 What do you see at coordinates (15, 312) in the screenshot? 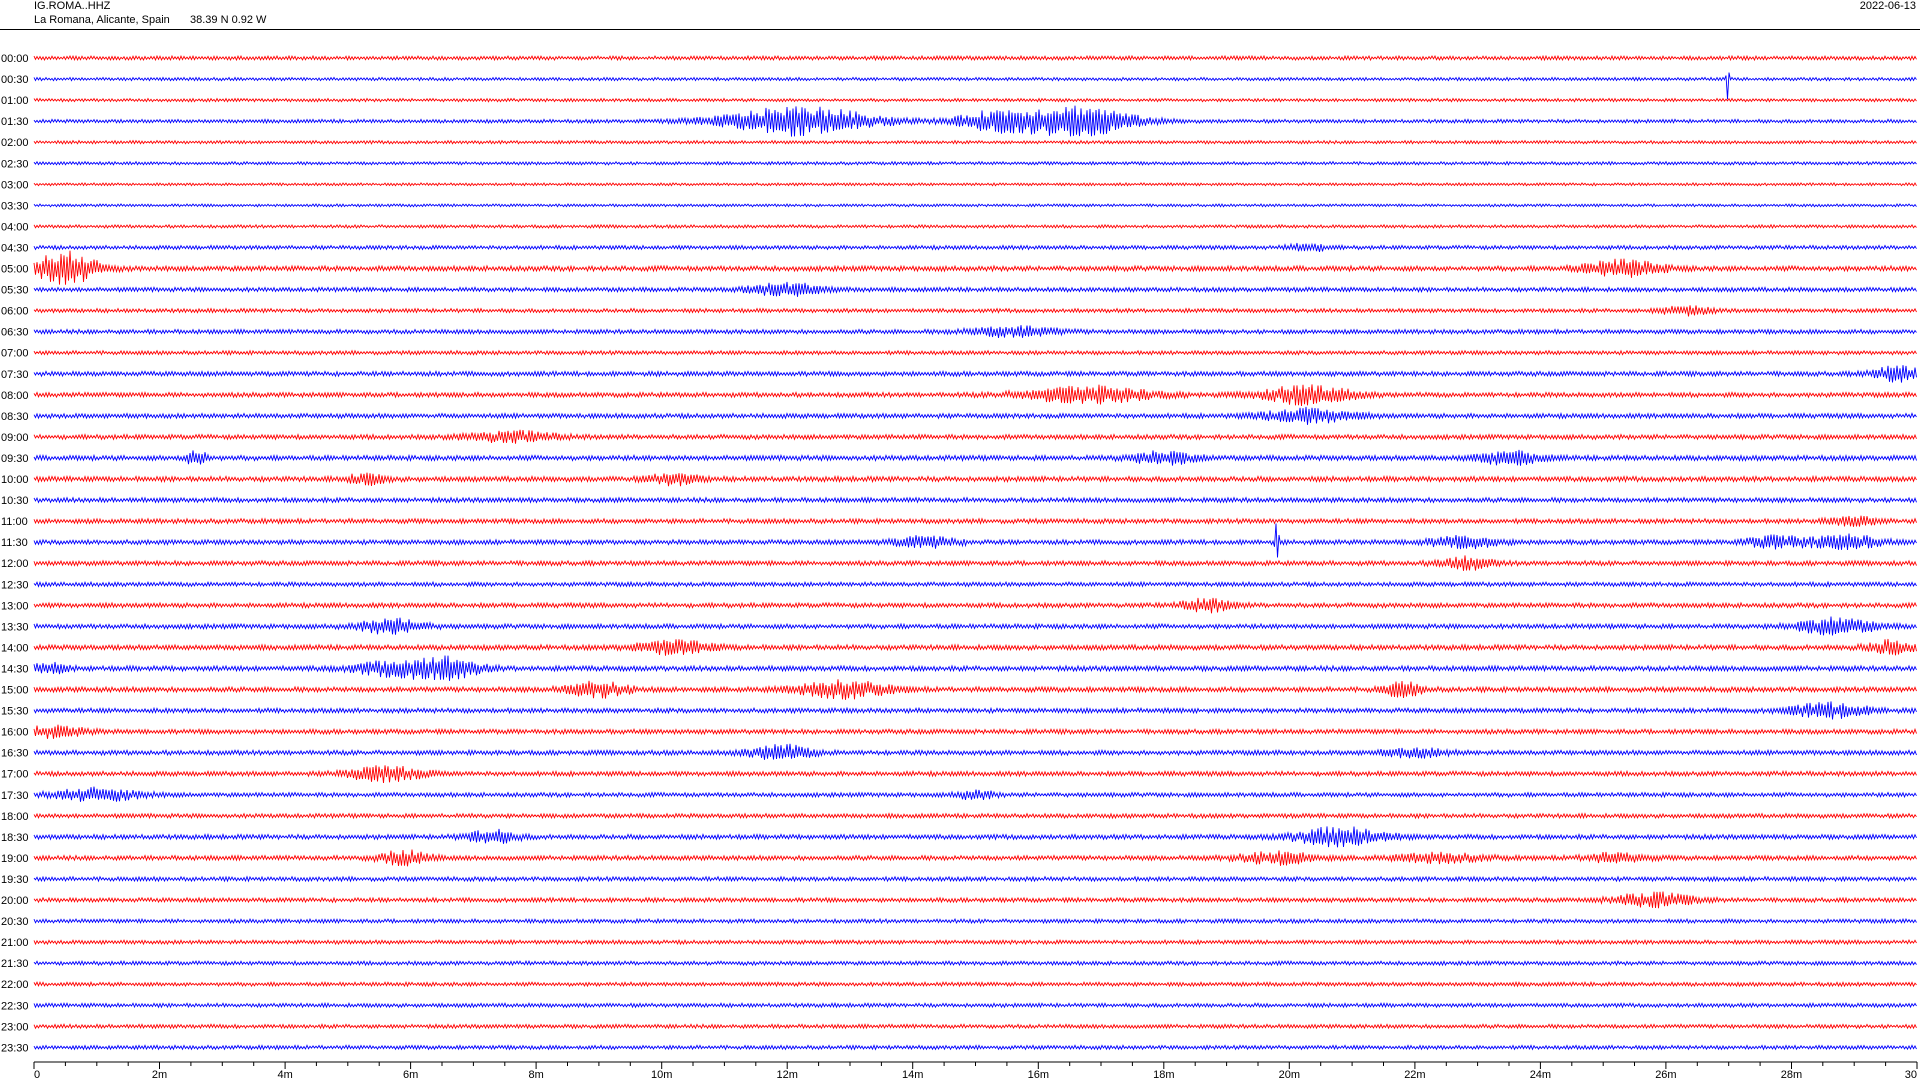
I see `row-label-0600: 06:00` at bounding box center [15, 312].